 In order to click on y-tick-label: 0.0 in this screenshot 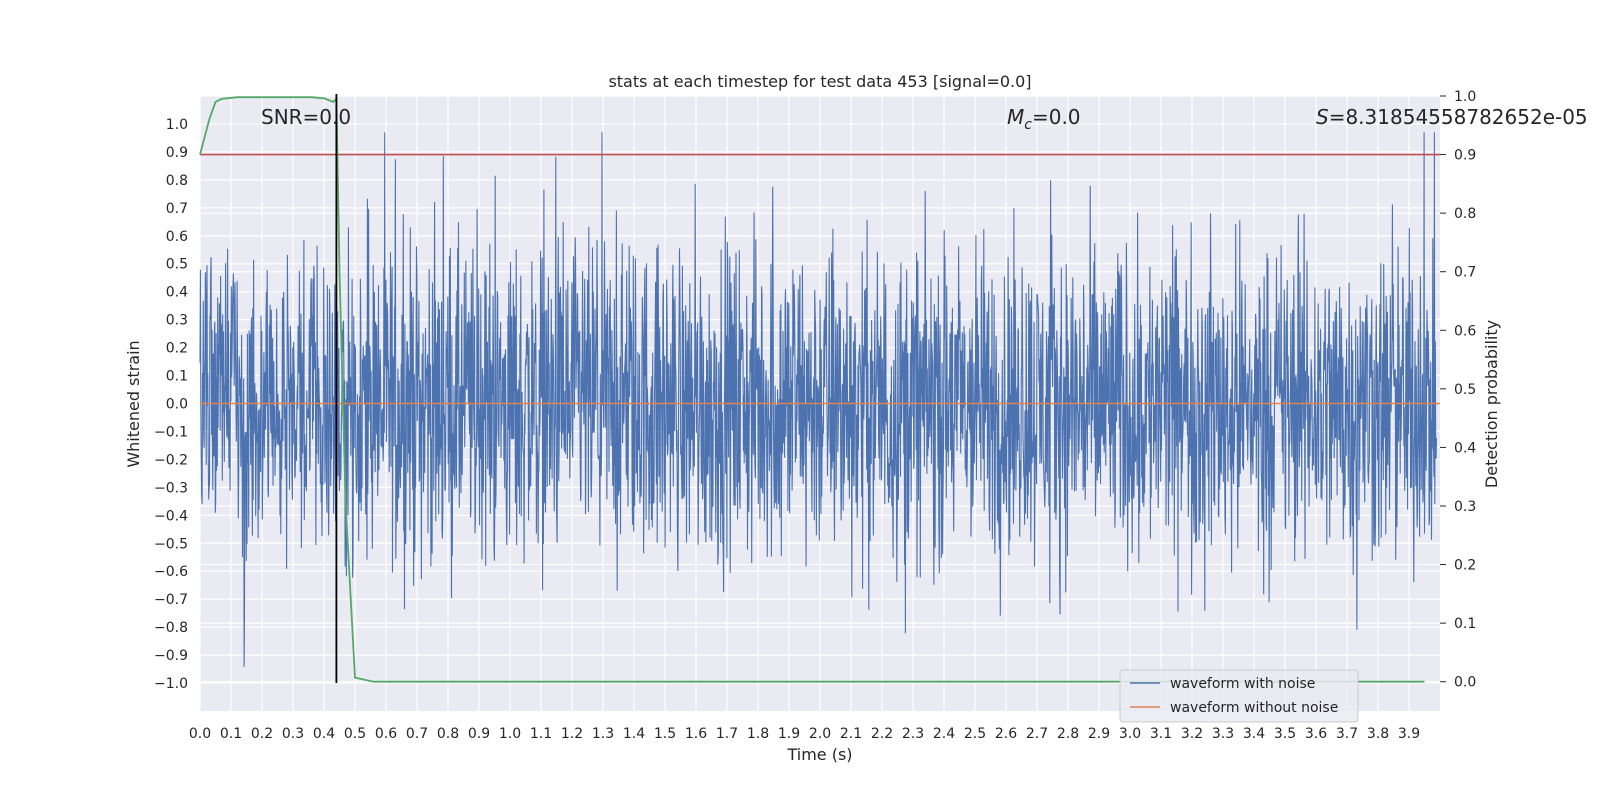, I will do `click(177, 405)`.